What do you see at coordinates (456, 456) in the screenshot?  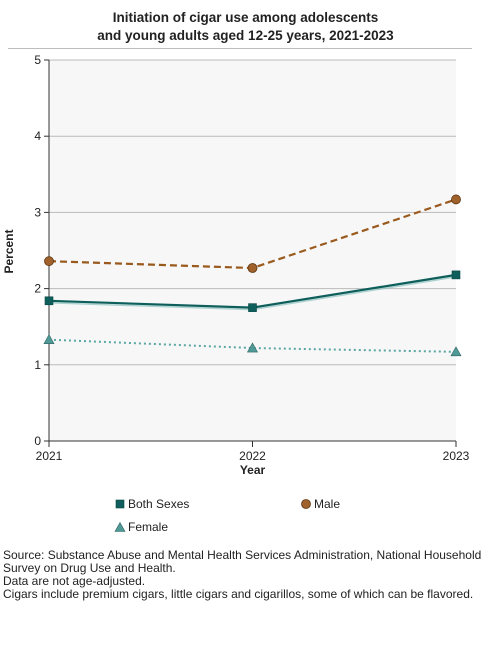 I see `x-tick-label: 2023` at bounding box center [456, 456].